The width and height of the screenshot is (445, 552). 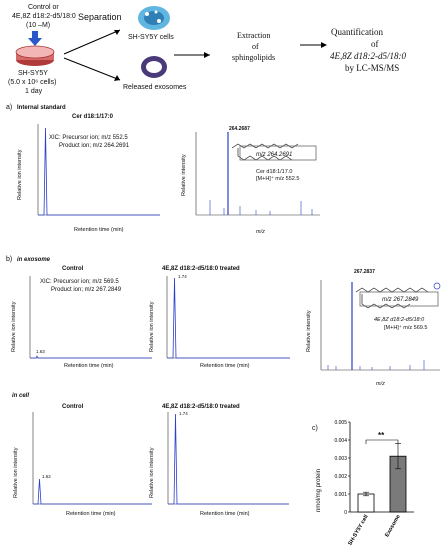 What do you see at coordinates (9, 107) in the screenshot?
I see `panel-a-letter: a)` at bounding box center [9, 107].